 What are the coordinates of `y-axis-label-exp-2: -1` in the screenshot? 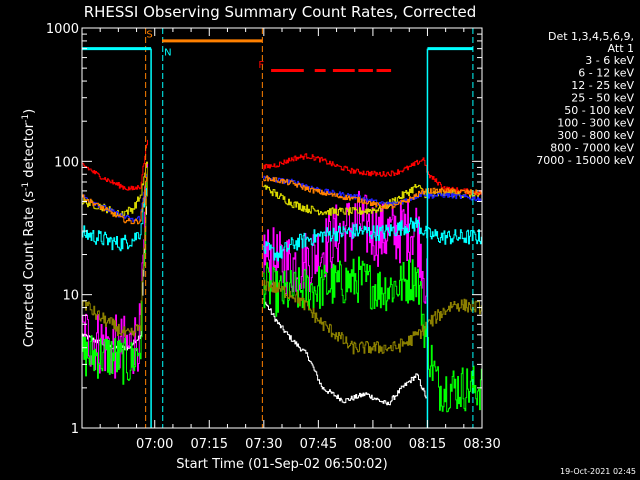 It's located at (26, 118).